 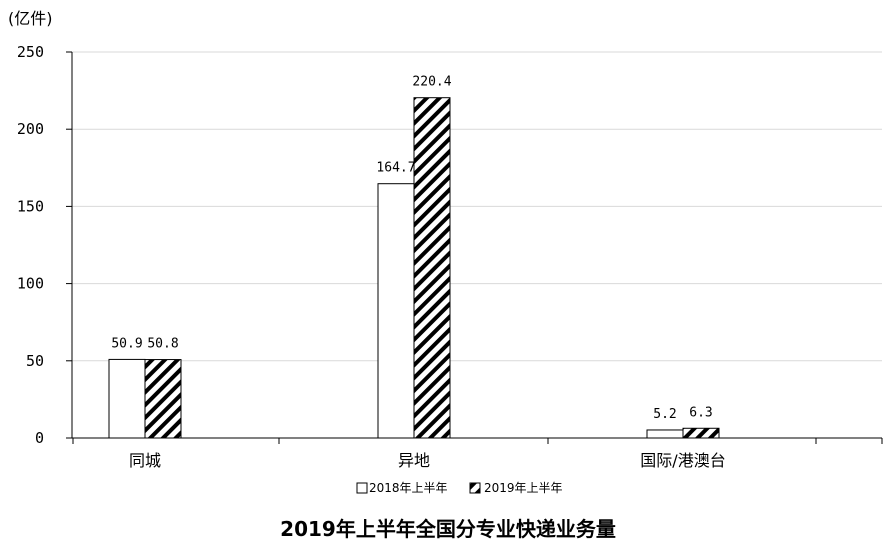 What do you see at coordinates (30, 129) in the screenshot?
I see `y-tick-label: 200` at bounding box center [30, 129].